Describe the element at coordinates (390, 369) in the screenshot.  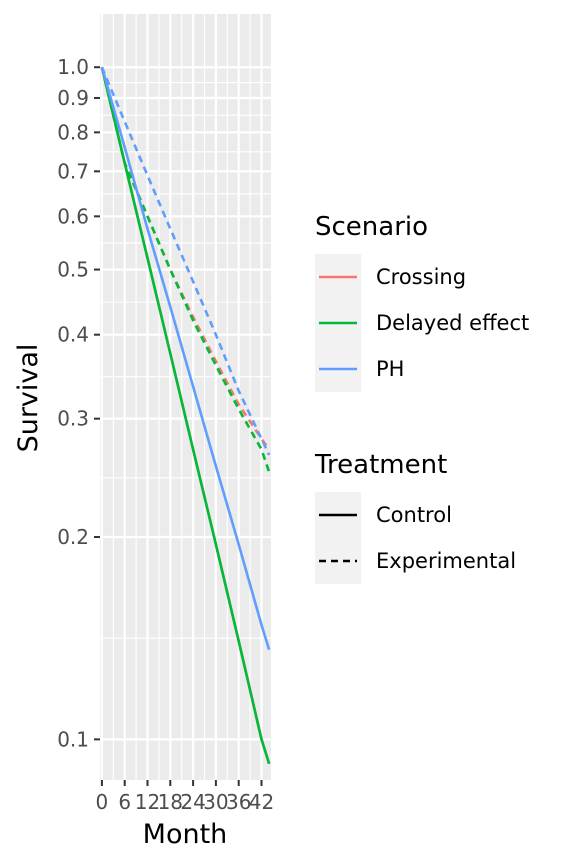
I see `legend-label: PH` at that location.